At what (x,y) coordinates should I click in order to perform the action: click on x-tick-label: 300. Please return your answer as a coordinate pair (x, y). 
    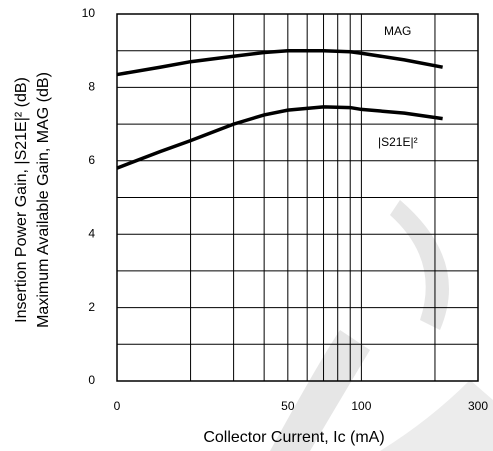
    Looking at the image, I should click on (478, 406).